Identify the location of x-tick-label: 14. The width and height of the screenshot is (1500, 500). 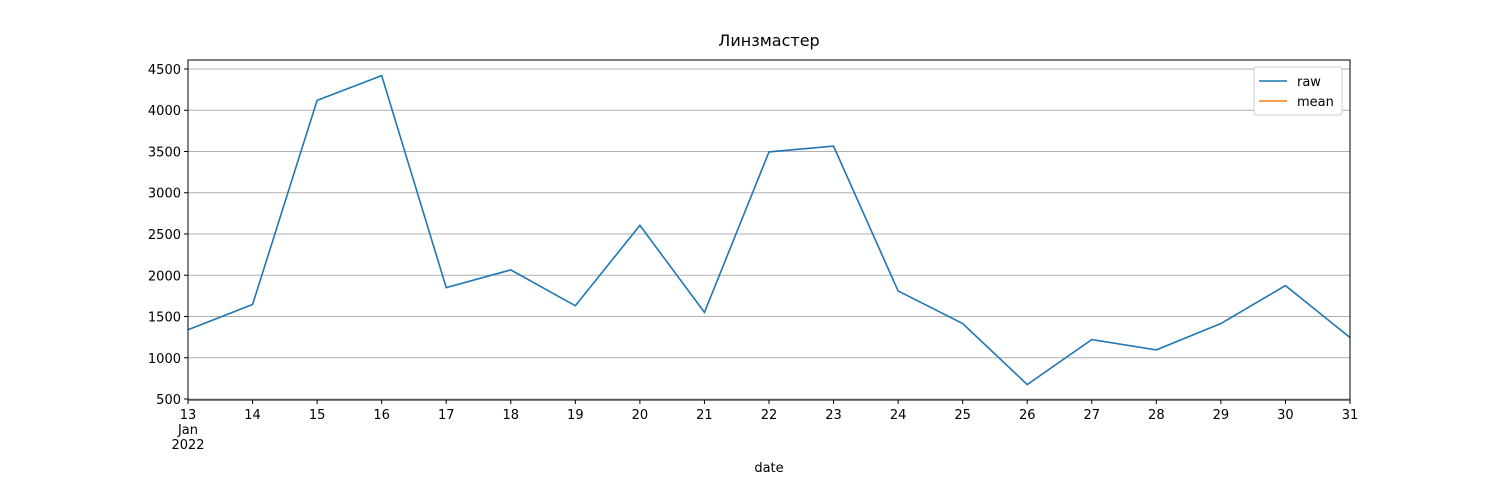
(252, 415).